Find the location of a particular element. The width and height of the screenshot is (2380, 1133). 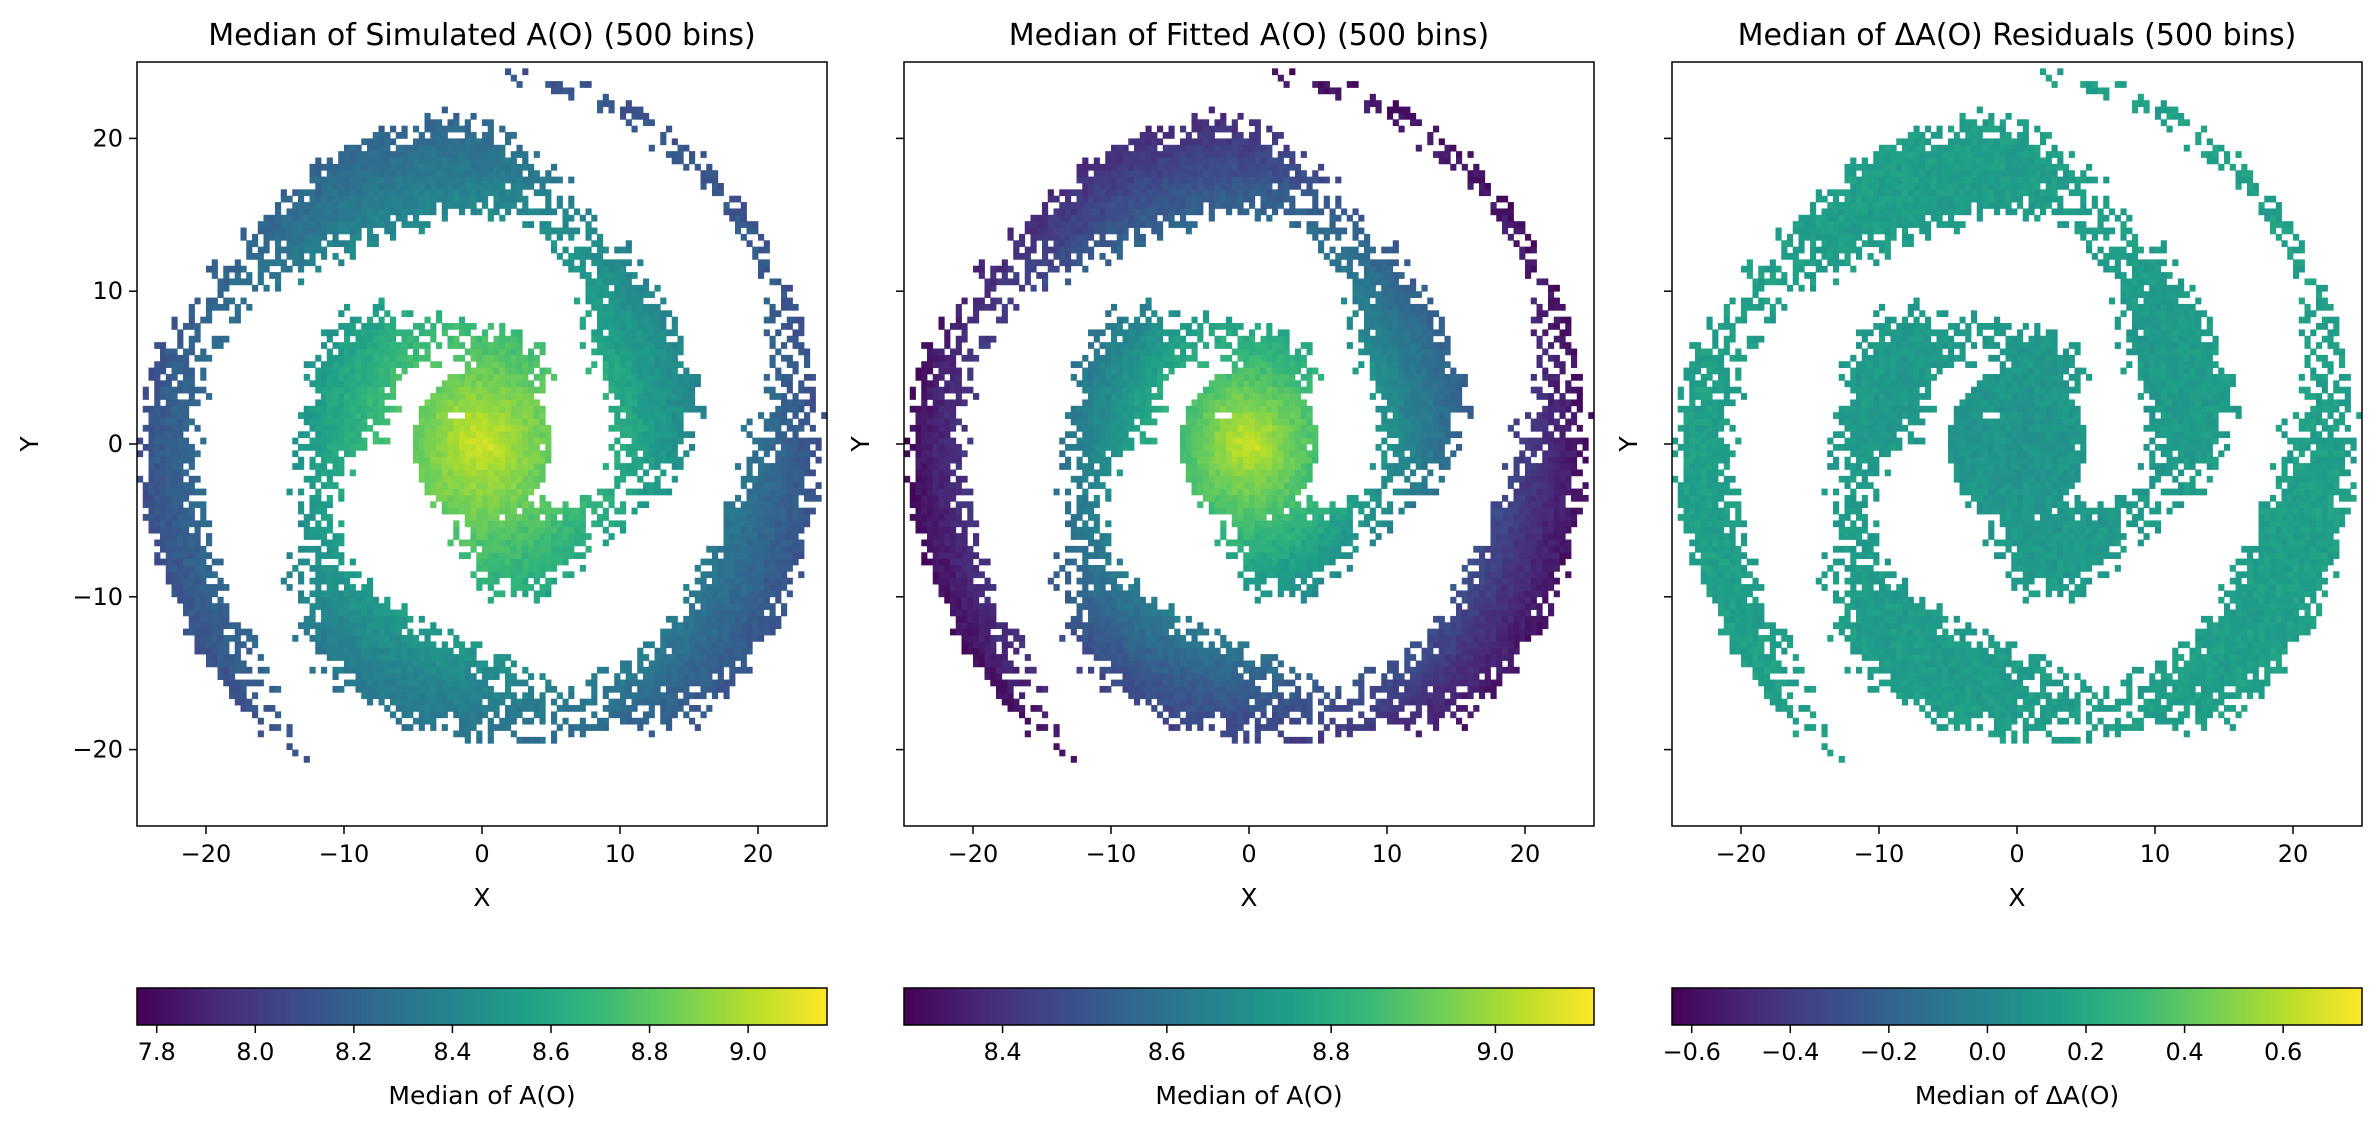

colorbar-tick-label: 8.2 is located at coordinates (354, 1052).